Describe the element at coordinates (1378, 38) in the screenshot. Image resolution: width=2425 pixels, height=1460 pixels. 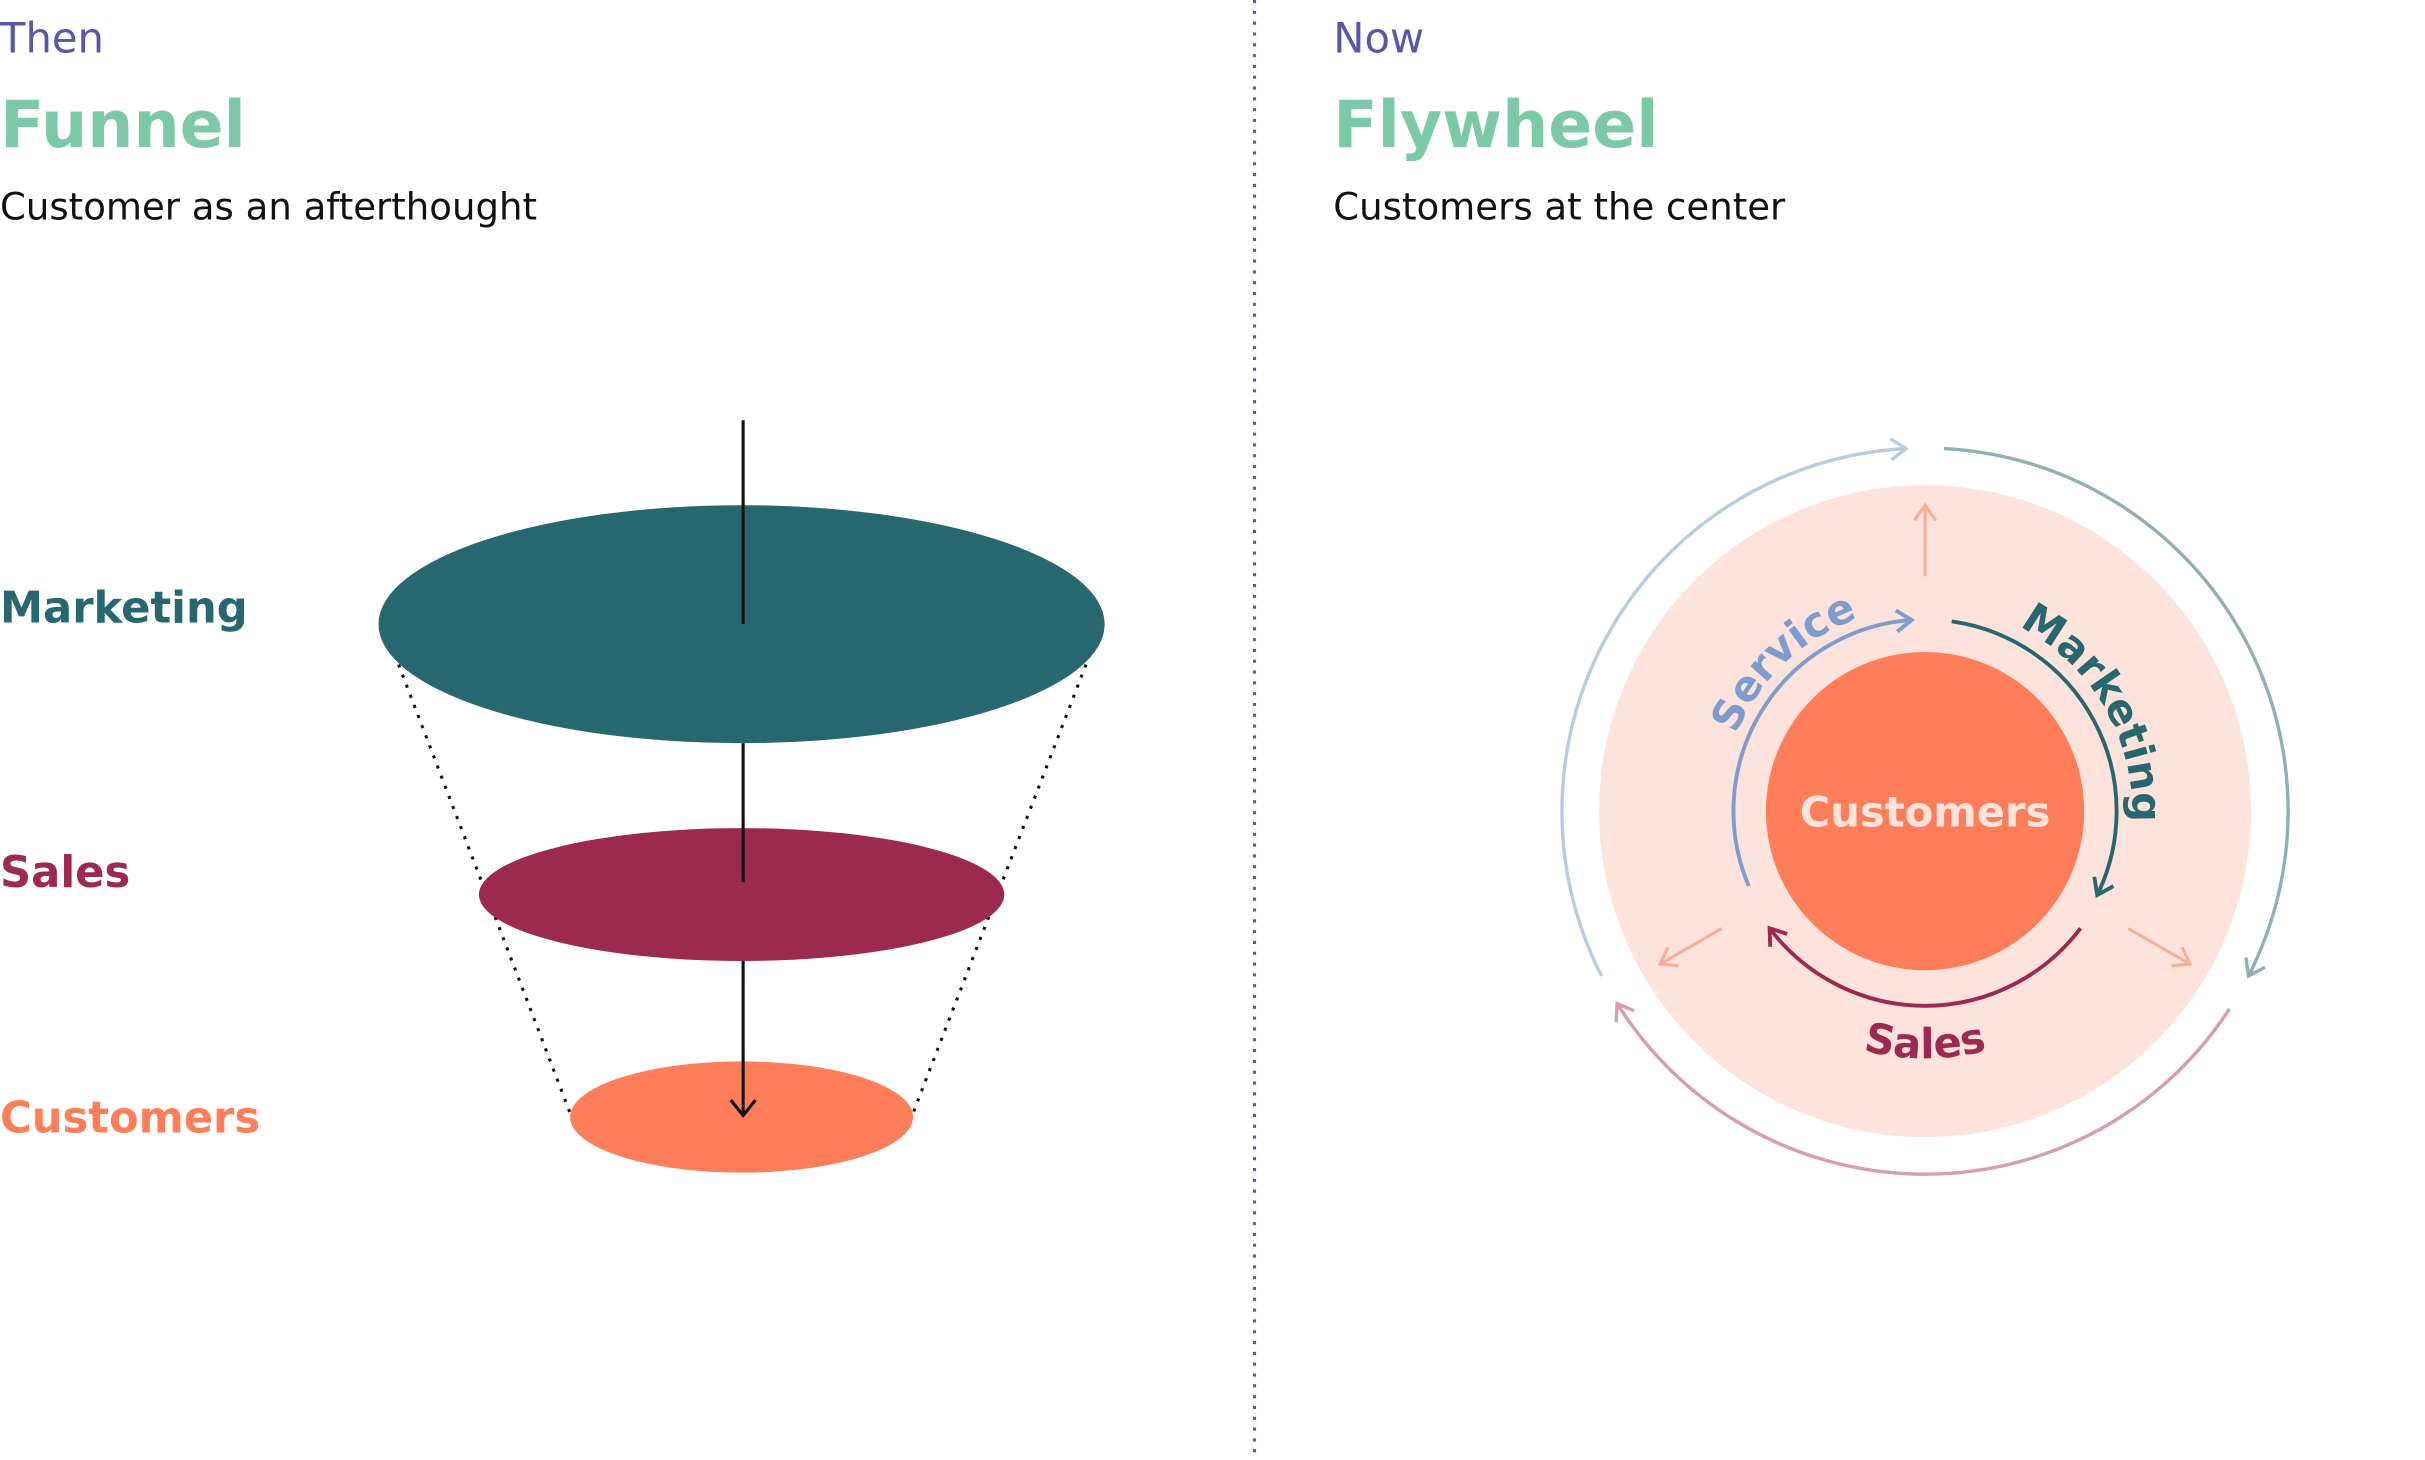
I see `eyebrow: Now` at that location.